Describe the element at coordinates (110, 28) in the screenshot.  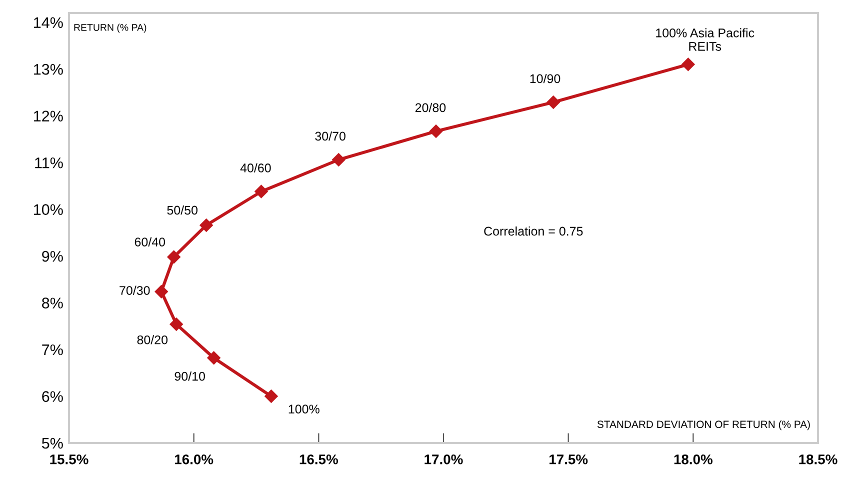
I see `y-axis-title: RETURN (% PA)` at that location.